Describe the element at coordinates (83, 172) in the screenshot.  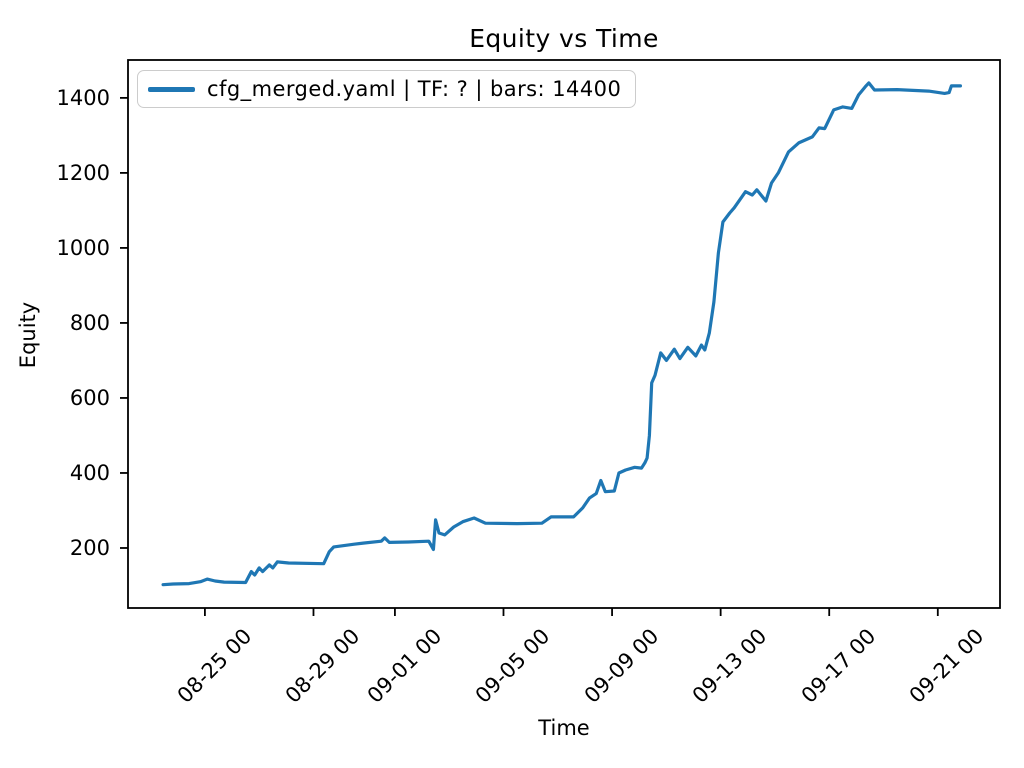
I see `y-tick-label: 1200` at that location.